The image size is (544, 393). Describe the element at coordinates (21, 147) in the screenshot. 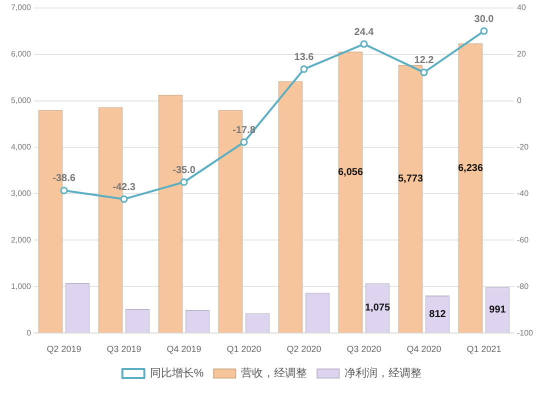

I see `y-tick-label: 4,000` at that location.